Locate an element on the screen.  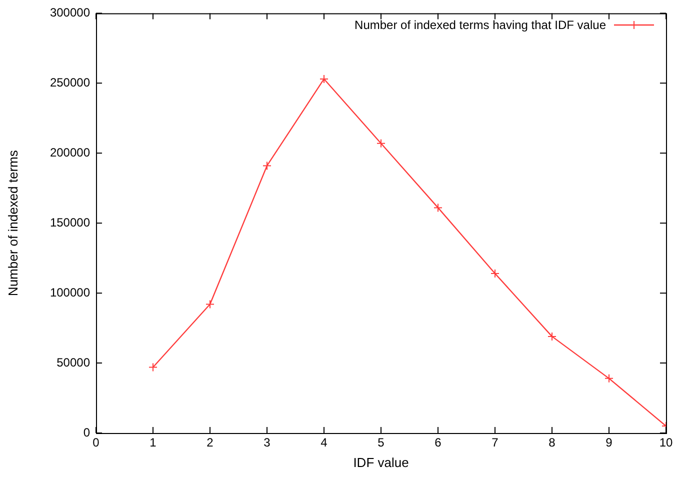
x-tick-label: 10 is located at coordinates (666, 443).